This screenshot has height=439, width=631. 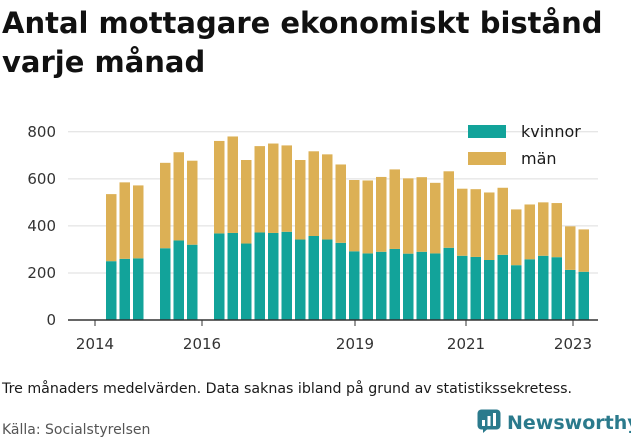 What do you see at coordinates (51, 320) in the screenshot?
I see `y-tick-label: 0` at bounding box center [51, 320].